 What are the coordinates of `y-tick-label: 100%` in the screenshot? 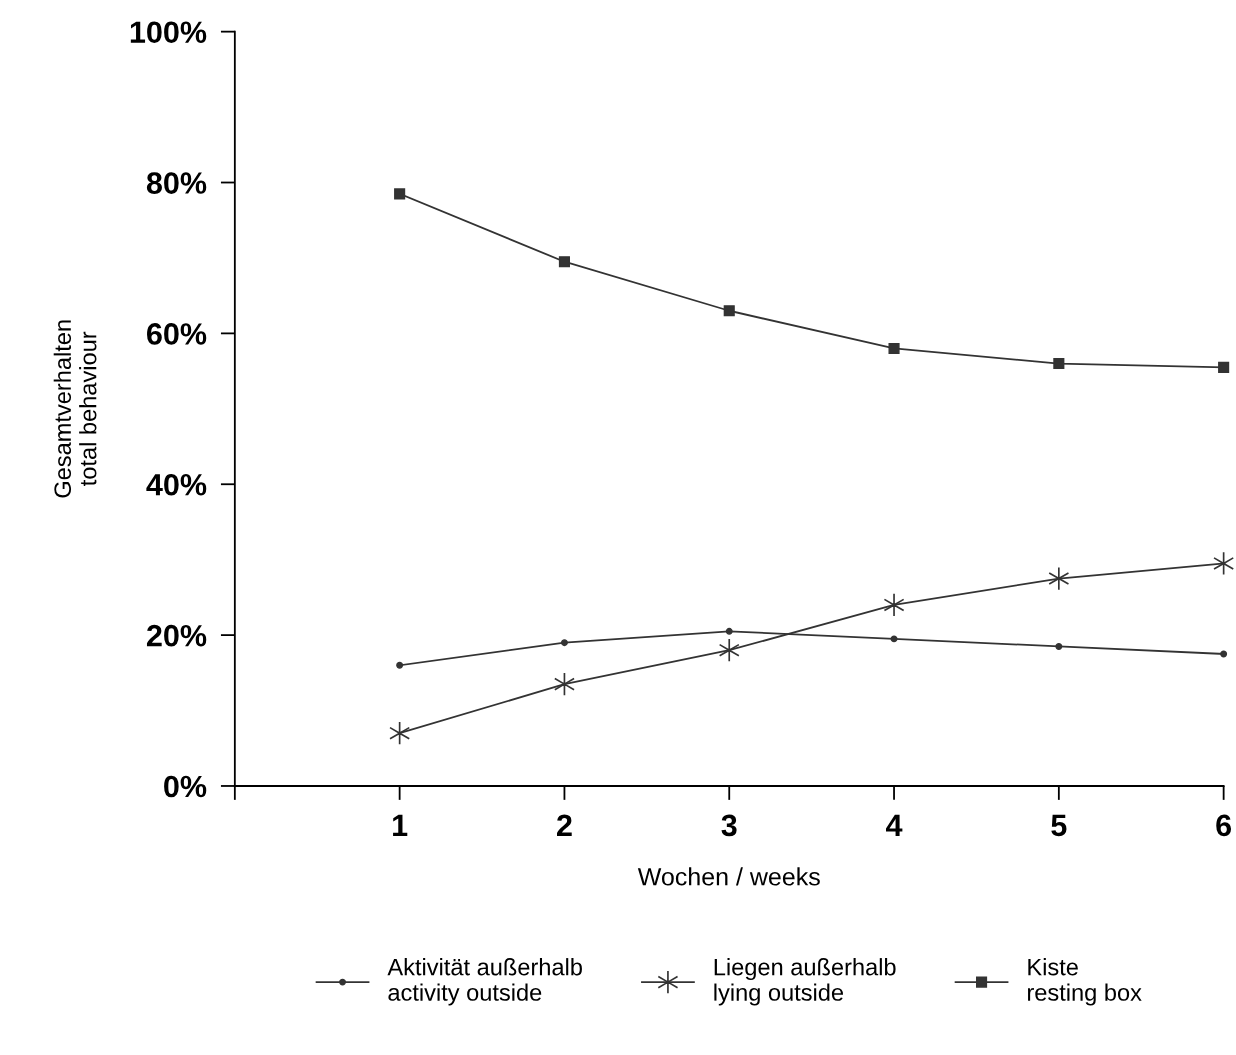 It's located at (168, 32).